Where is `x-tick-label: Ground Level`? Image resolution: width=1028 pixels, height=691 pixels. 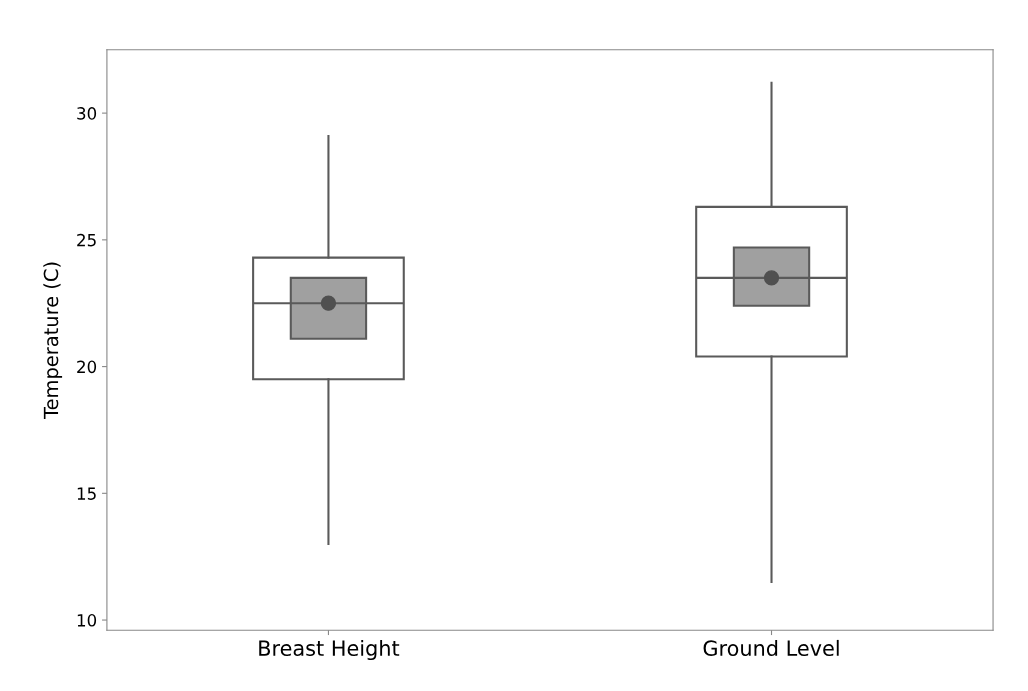
x-tick-label: Ground Level is located at coordinates (771, 648).